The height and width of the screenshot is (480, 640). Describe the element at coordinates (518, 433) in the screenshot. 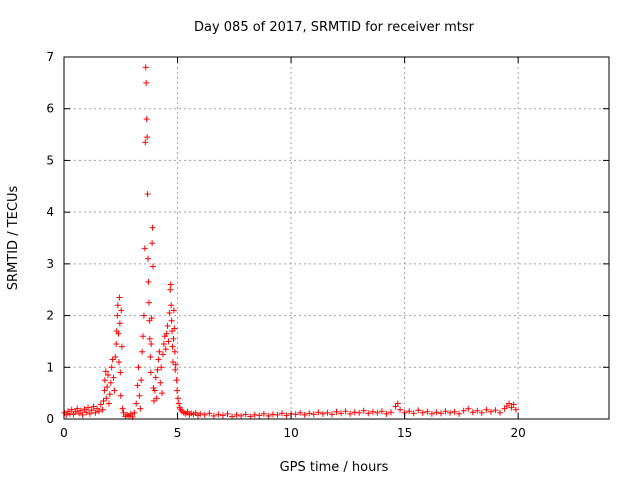

I see `x-tick-label: 20` at that location.